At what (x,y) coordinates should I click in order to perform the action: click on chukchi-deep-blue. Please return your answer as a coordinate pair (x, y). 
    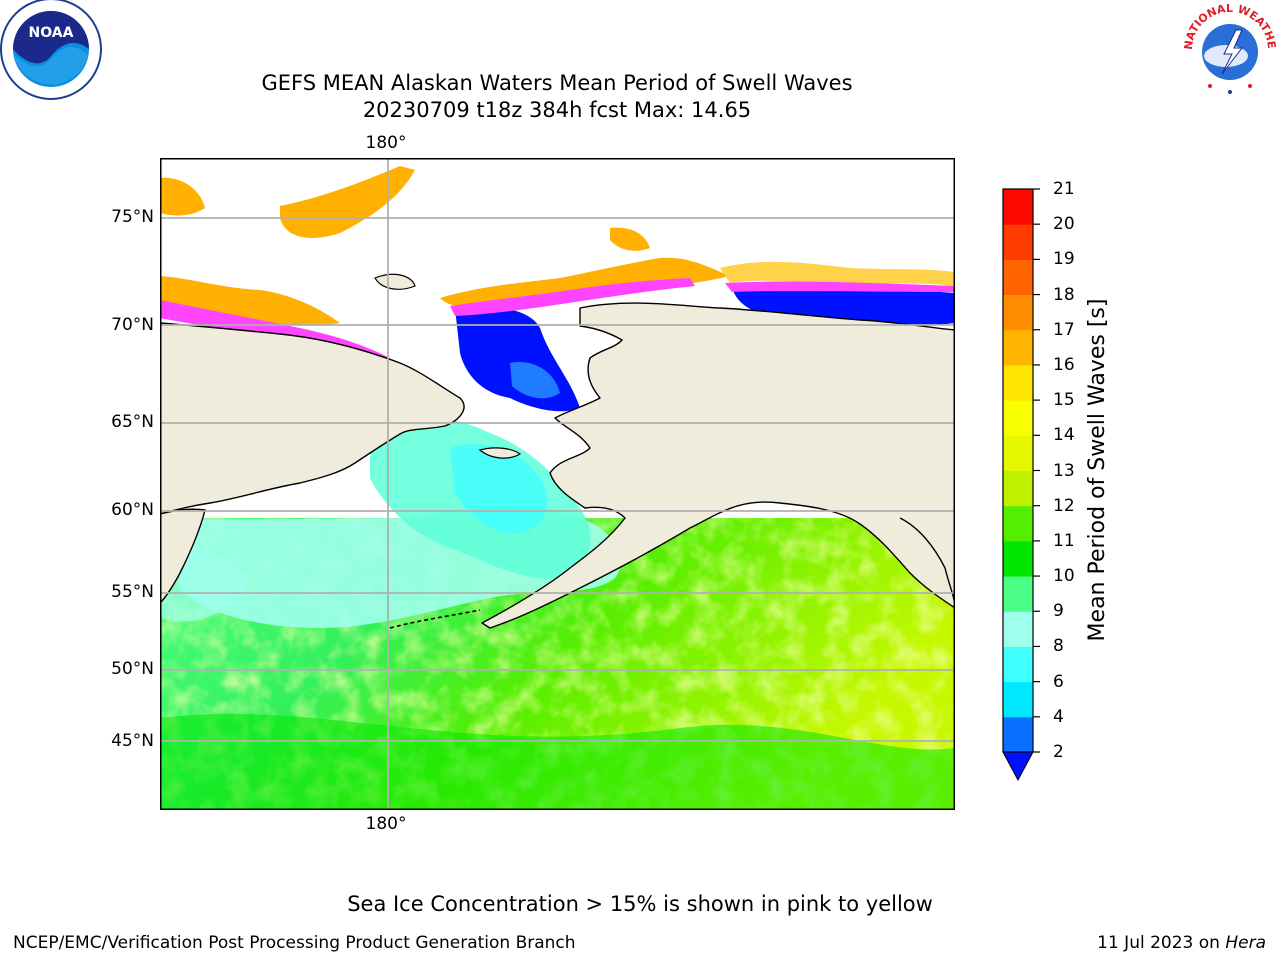
    Looking at the image, I should click on (517, 359).